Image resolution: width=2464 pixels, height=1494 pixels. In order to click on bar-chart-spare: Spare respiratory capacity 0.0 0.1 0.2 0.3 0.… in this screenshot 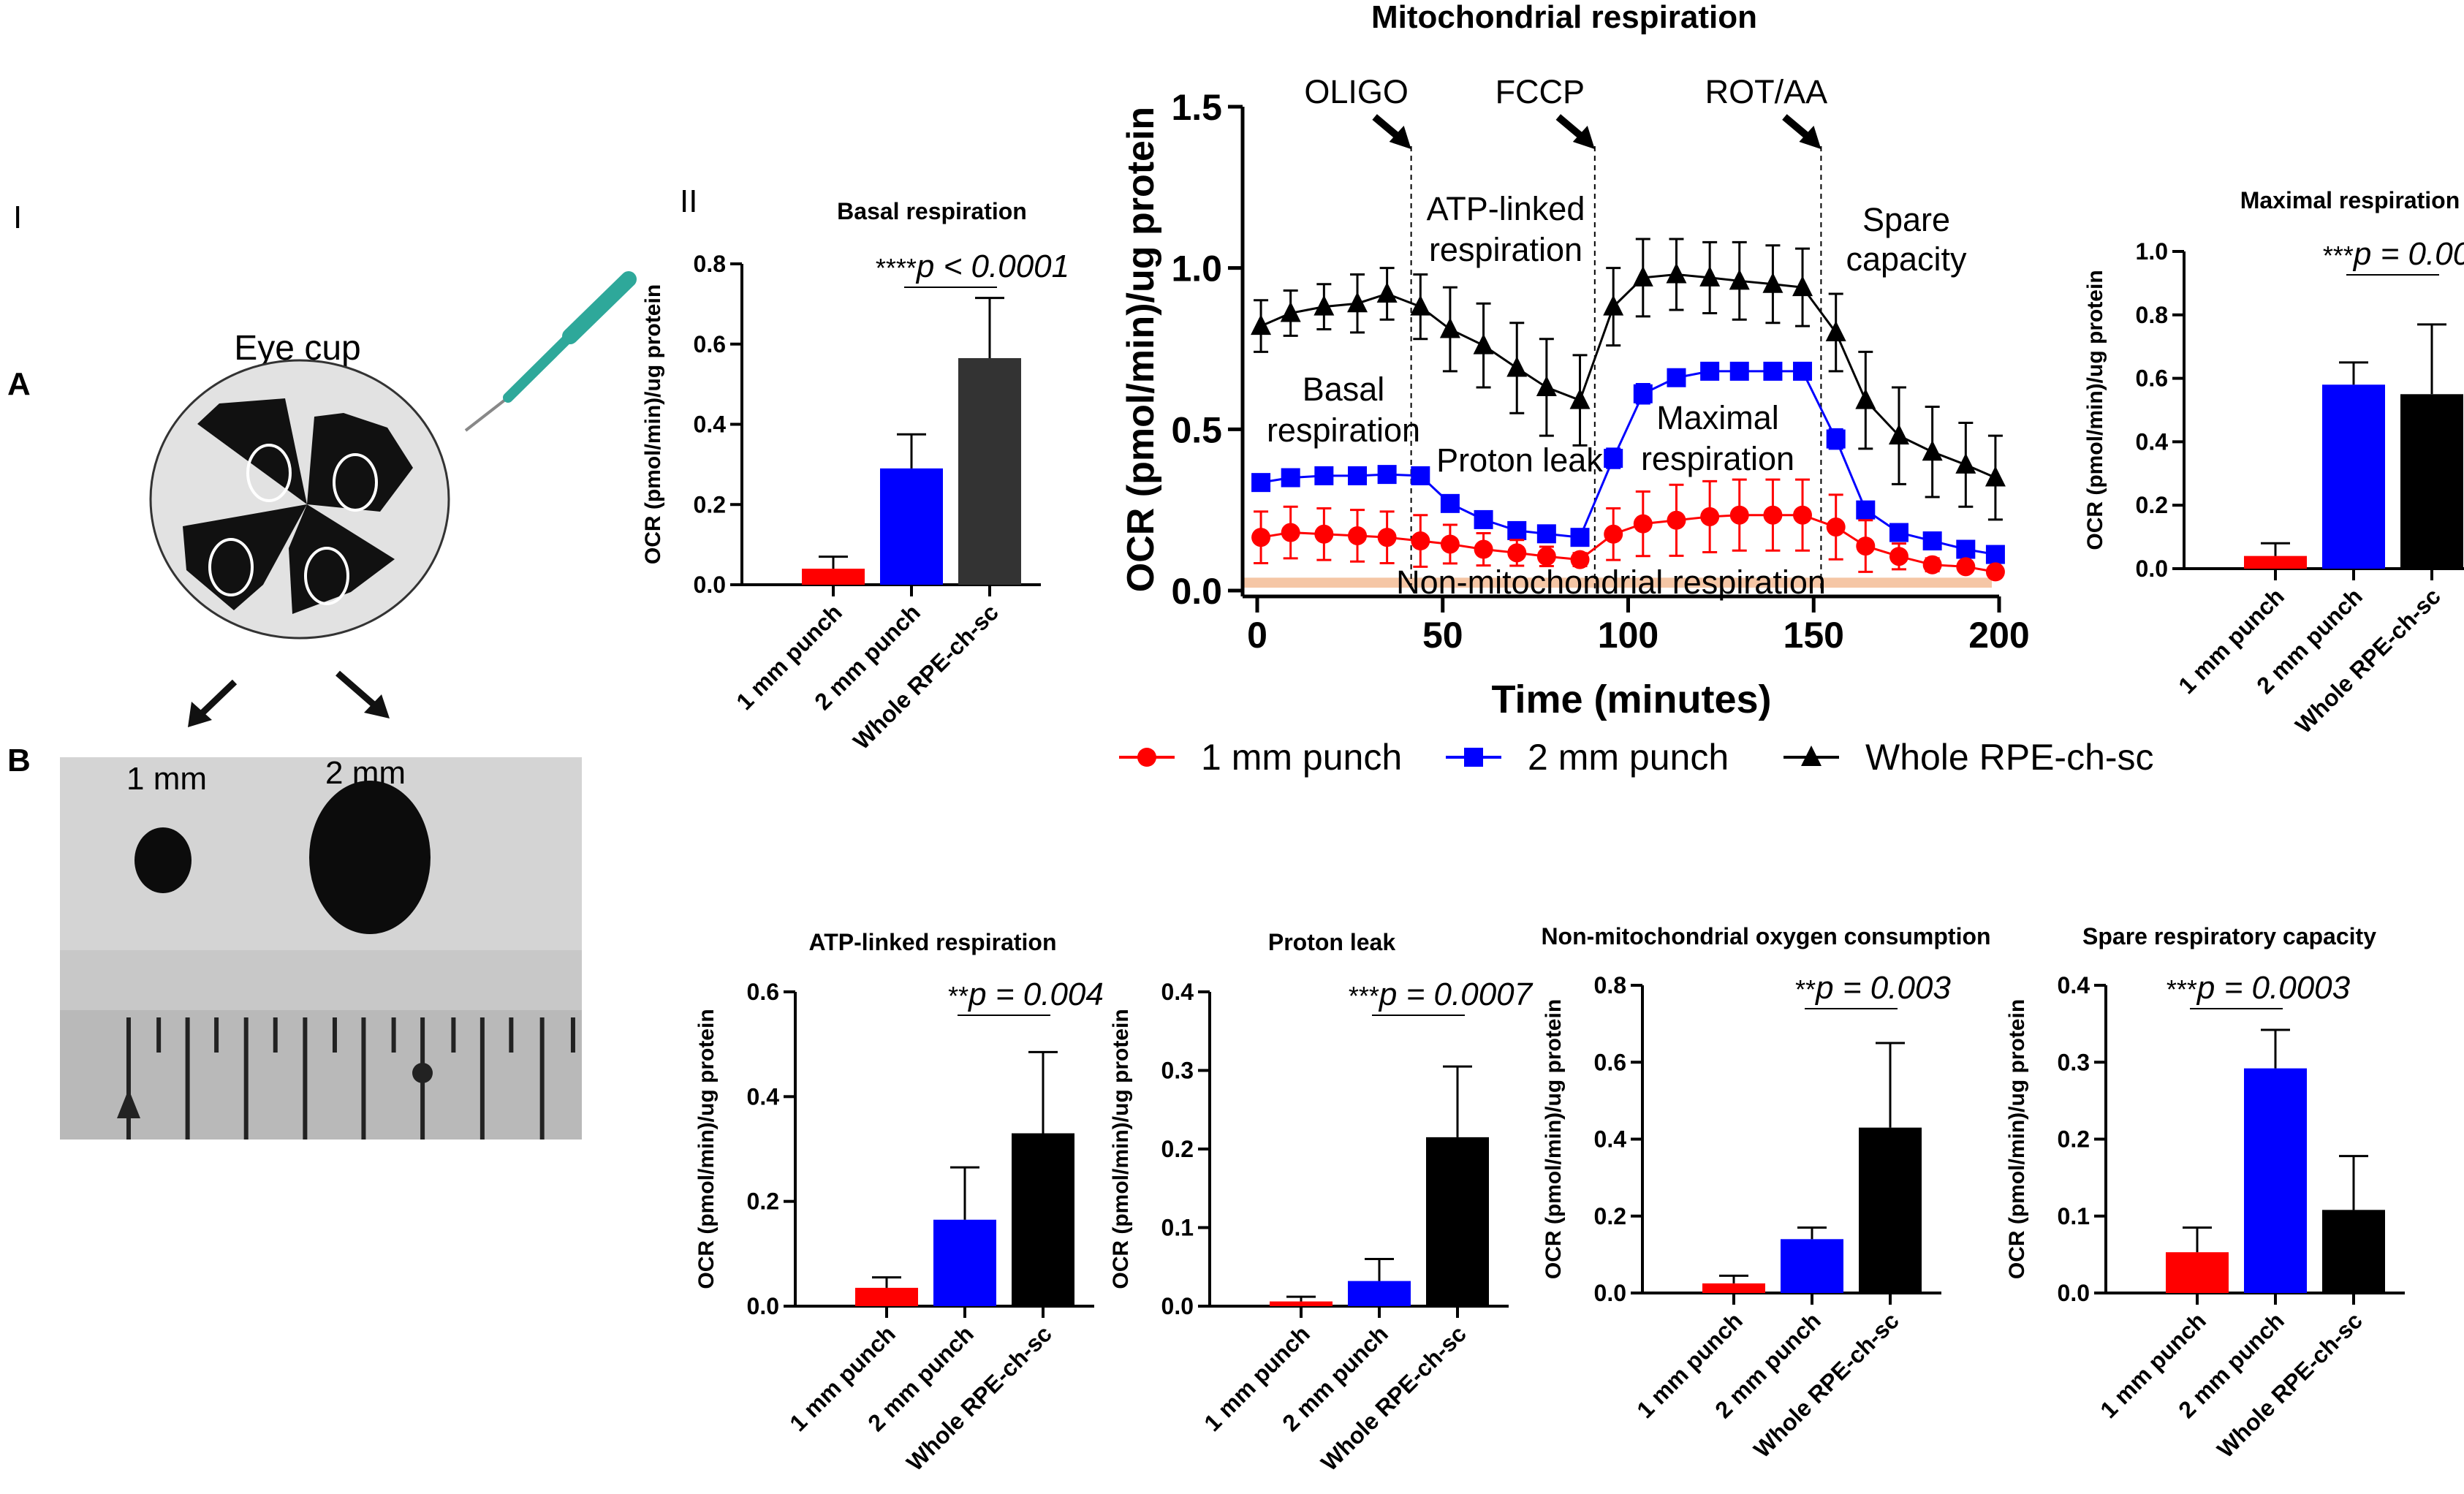, I will do `click(2205, 1193)`.